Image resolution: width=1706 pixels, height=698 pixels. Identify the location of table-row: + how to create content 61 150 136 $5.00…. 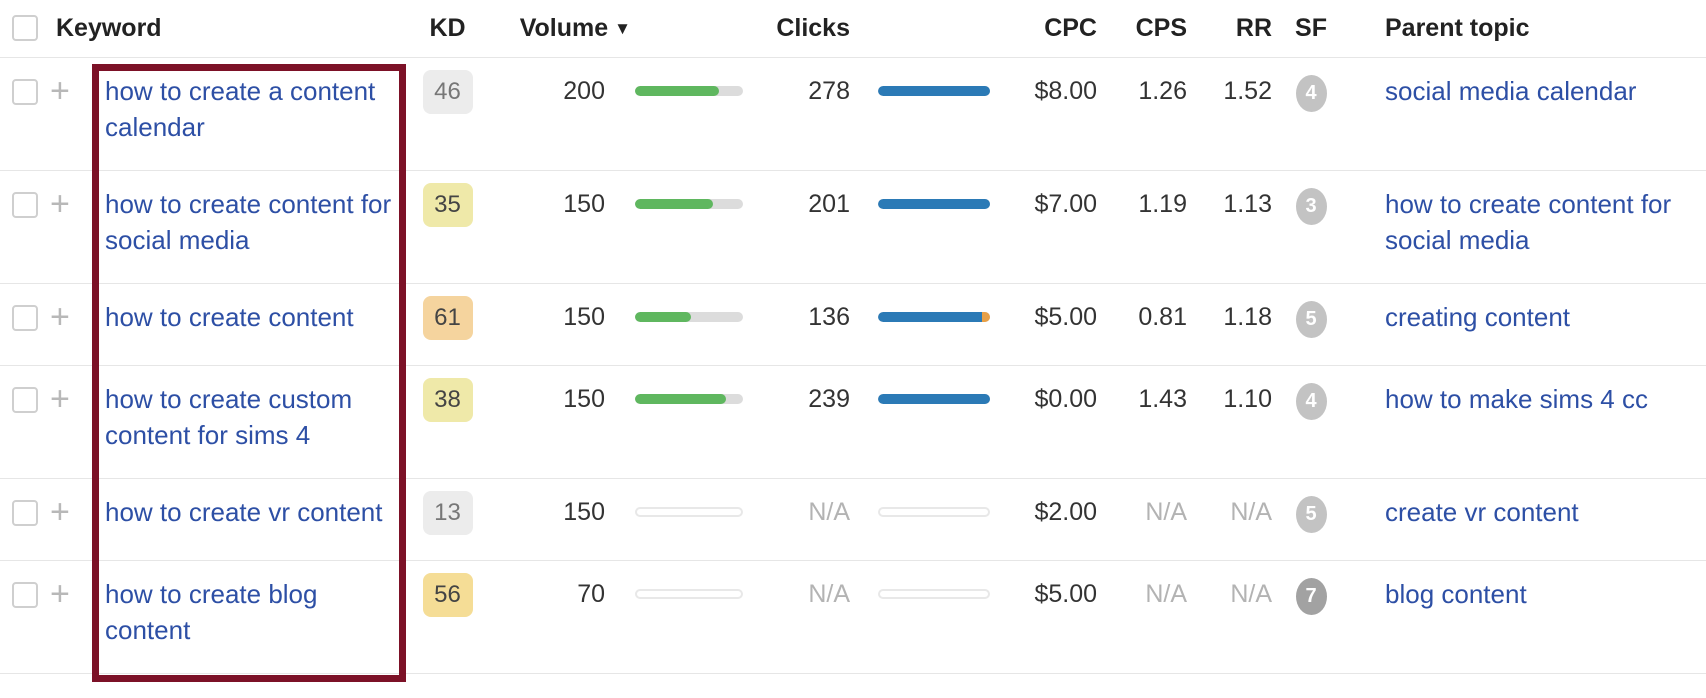
(853, 325).